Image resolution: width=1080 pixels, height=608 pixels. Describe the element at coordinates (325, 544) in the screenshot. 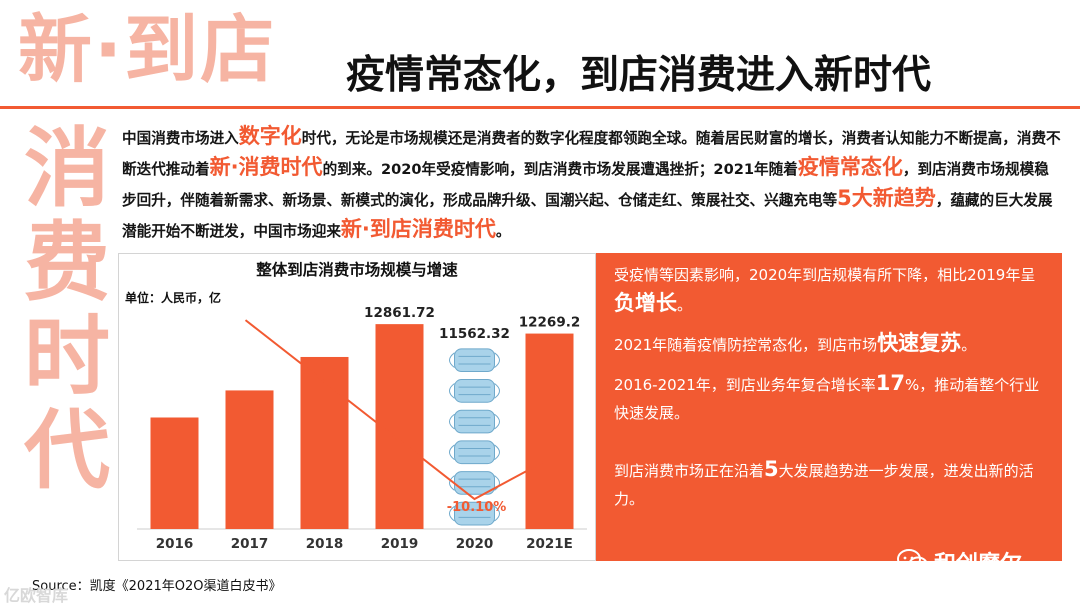

I see `x-tick-label: 2018` at that location.